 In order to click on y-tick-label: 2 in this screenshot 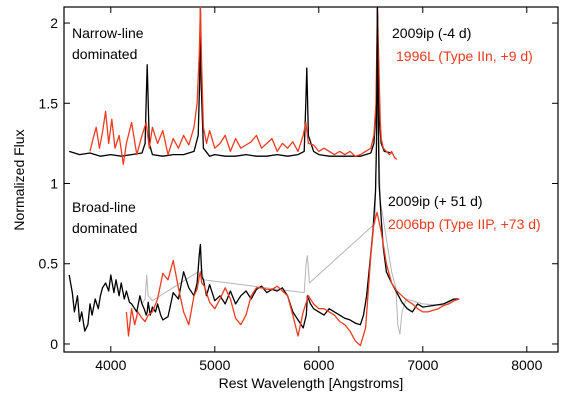, I will do `click(54, 23)`.